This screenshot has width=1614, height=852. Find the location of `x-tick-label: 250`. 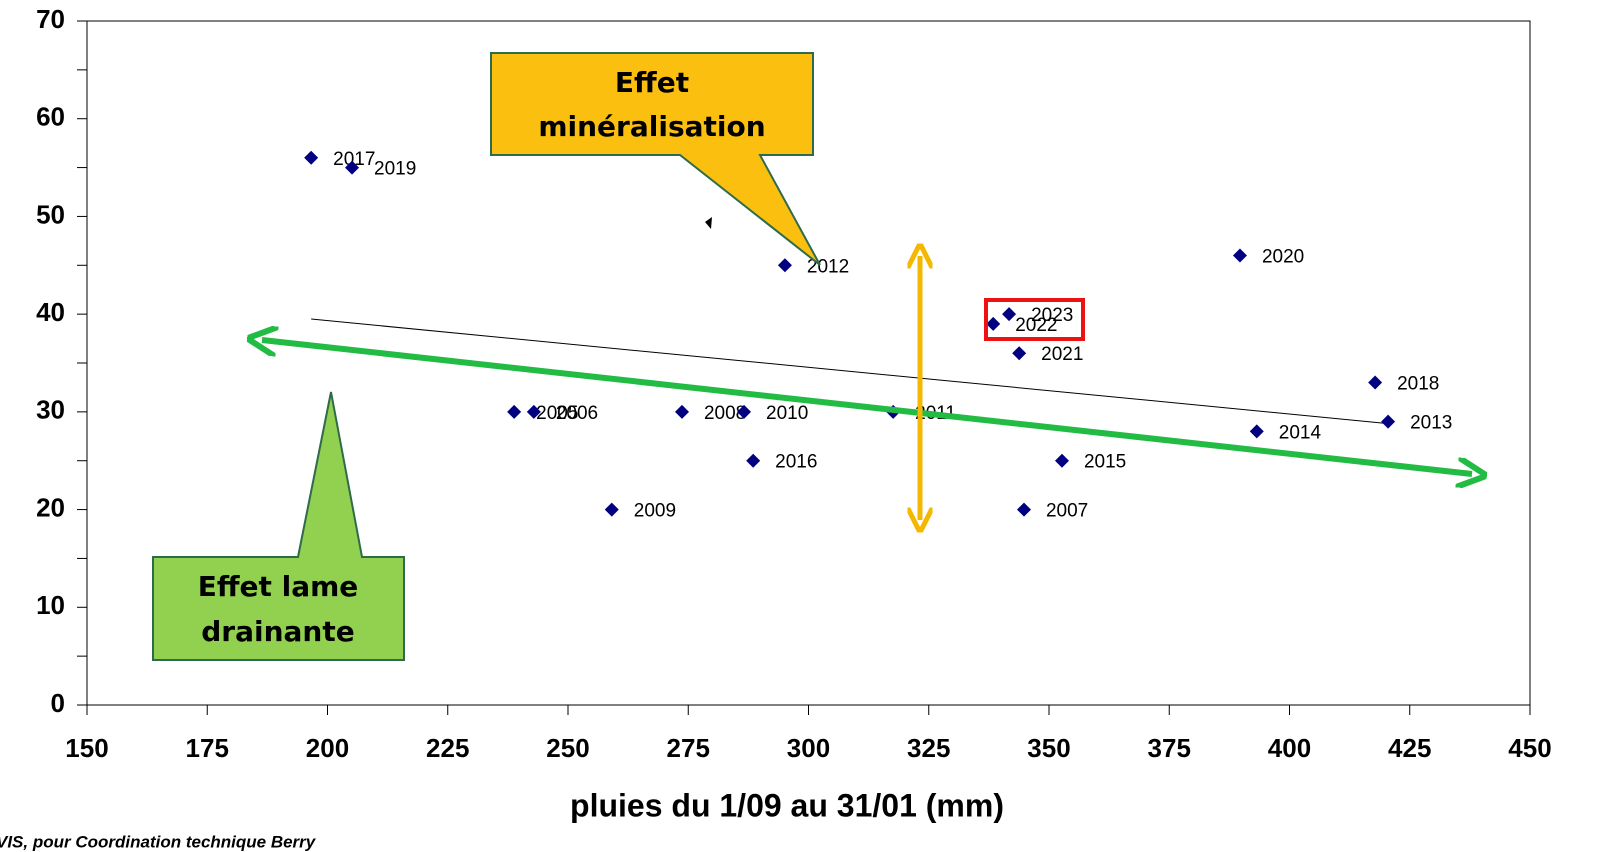

x-tick-label: 250 is located at coordinates (567, 748).